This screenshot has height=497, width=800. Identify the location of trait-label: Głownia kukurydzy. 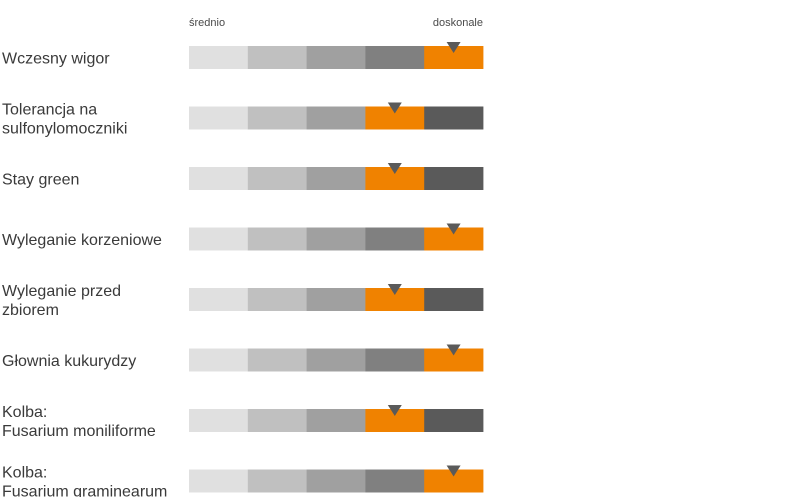
(69, 361).